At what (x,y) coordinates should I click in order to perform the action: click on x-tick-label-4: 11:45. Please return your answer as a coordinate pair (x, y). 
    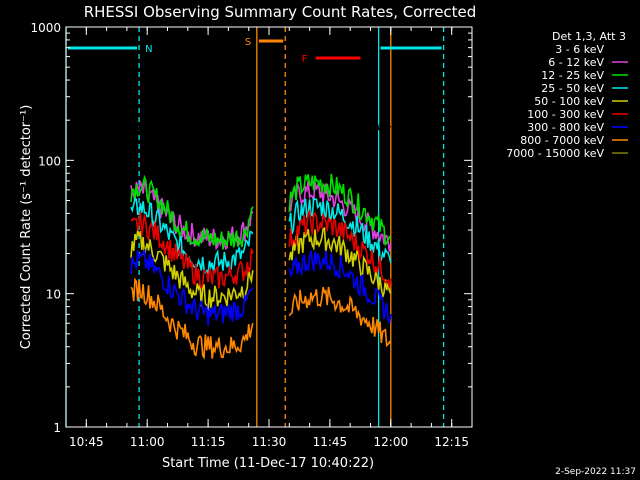
    Looking at the image, I should click on (330, 442).